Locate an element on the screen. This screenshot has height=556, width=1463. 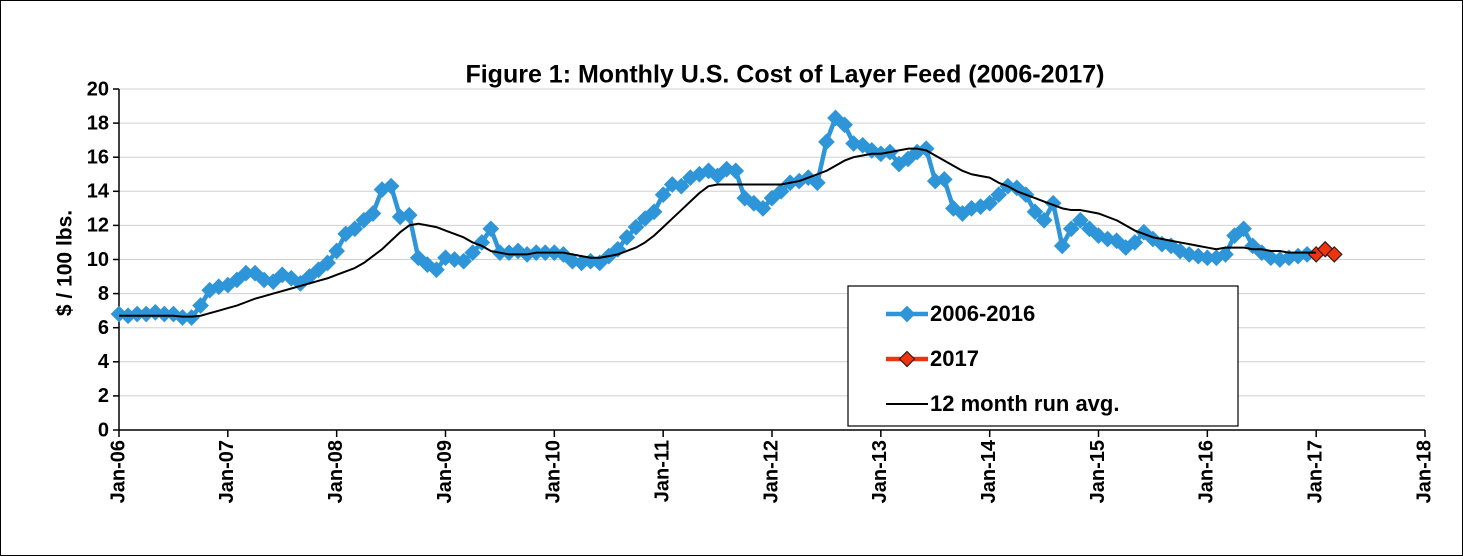
y-tick-label: 6 is located at coordinates (103, 328).